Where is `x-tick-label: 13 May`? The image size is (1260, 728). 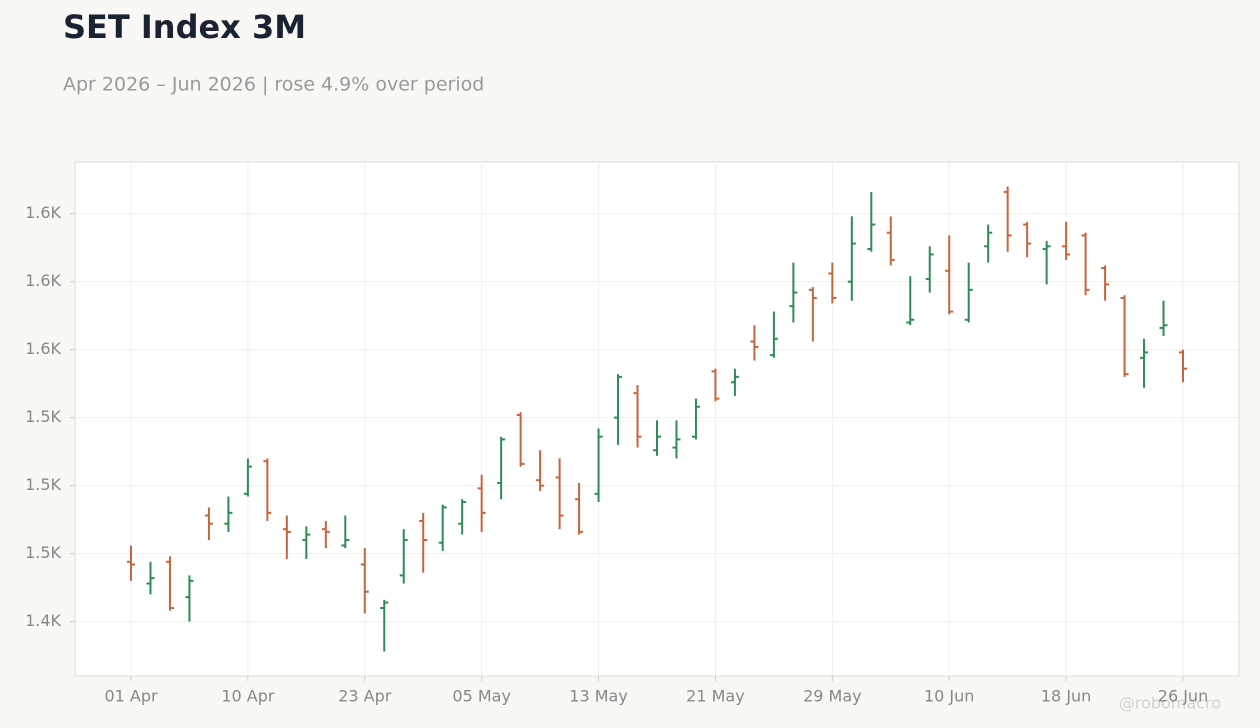 x-tick-label: 13 May is located at coordinates (598, 696).